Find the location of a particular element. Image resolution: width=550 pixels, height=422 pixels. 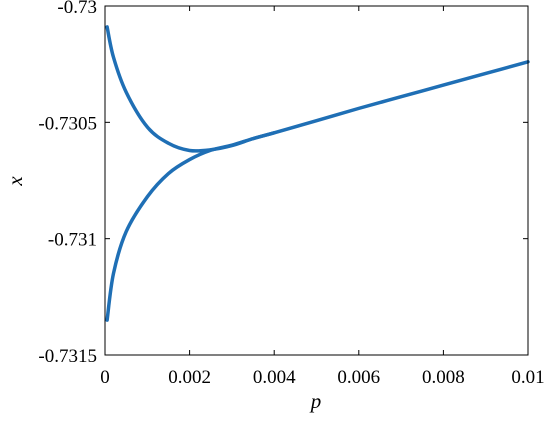

x-tick-label: 0.002 is located at coordinates (189, 377).